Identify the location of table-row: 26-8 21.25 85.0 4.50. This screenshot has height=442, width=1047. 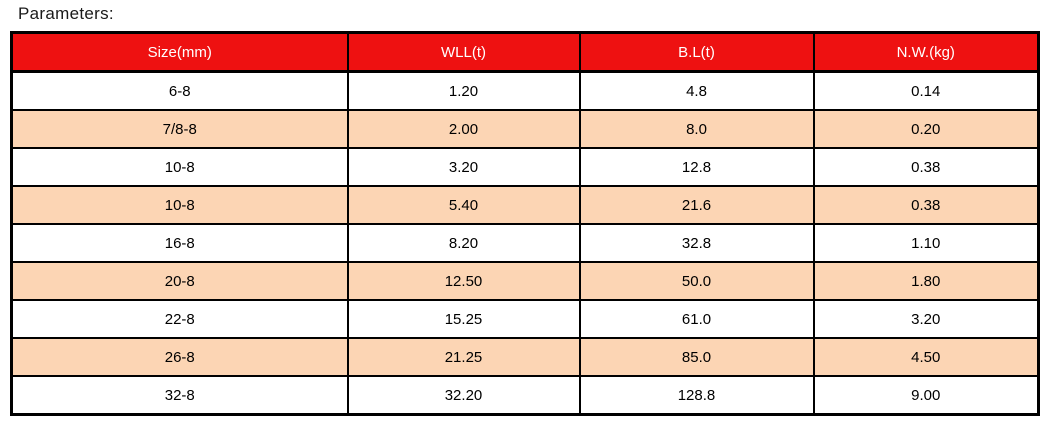
(525, 357).